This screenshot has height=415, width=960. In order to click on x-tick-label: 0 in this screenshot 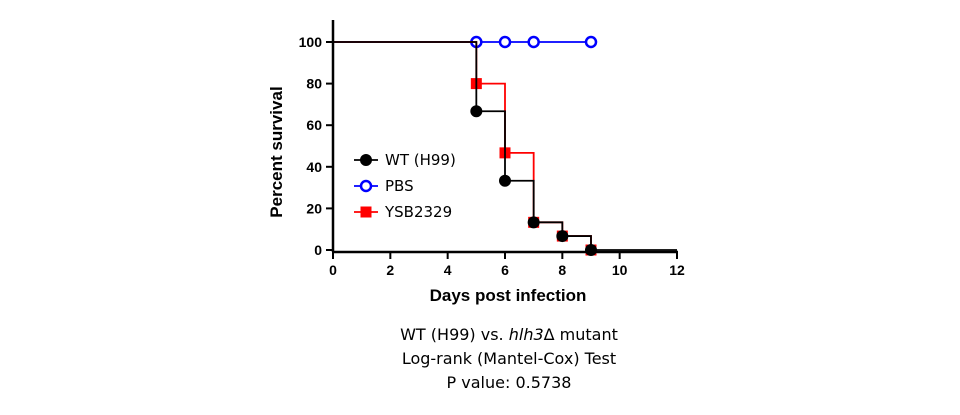, I will do `click(333, 270)`.